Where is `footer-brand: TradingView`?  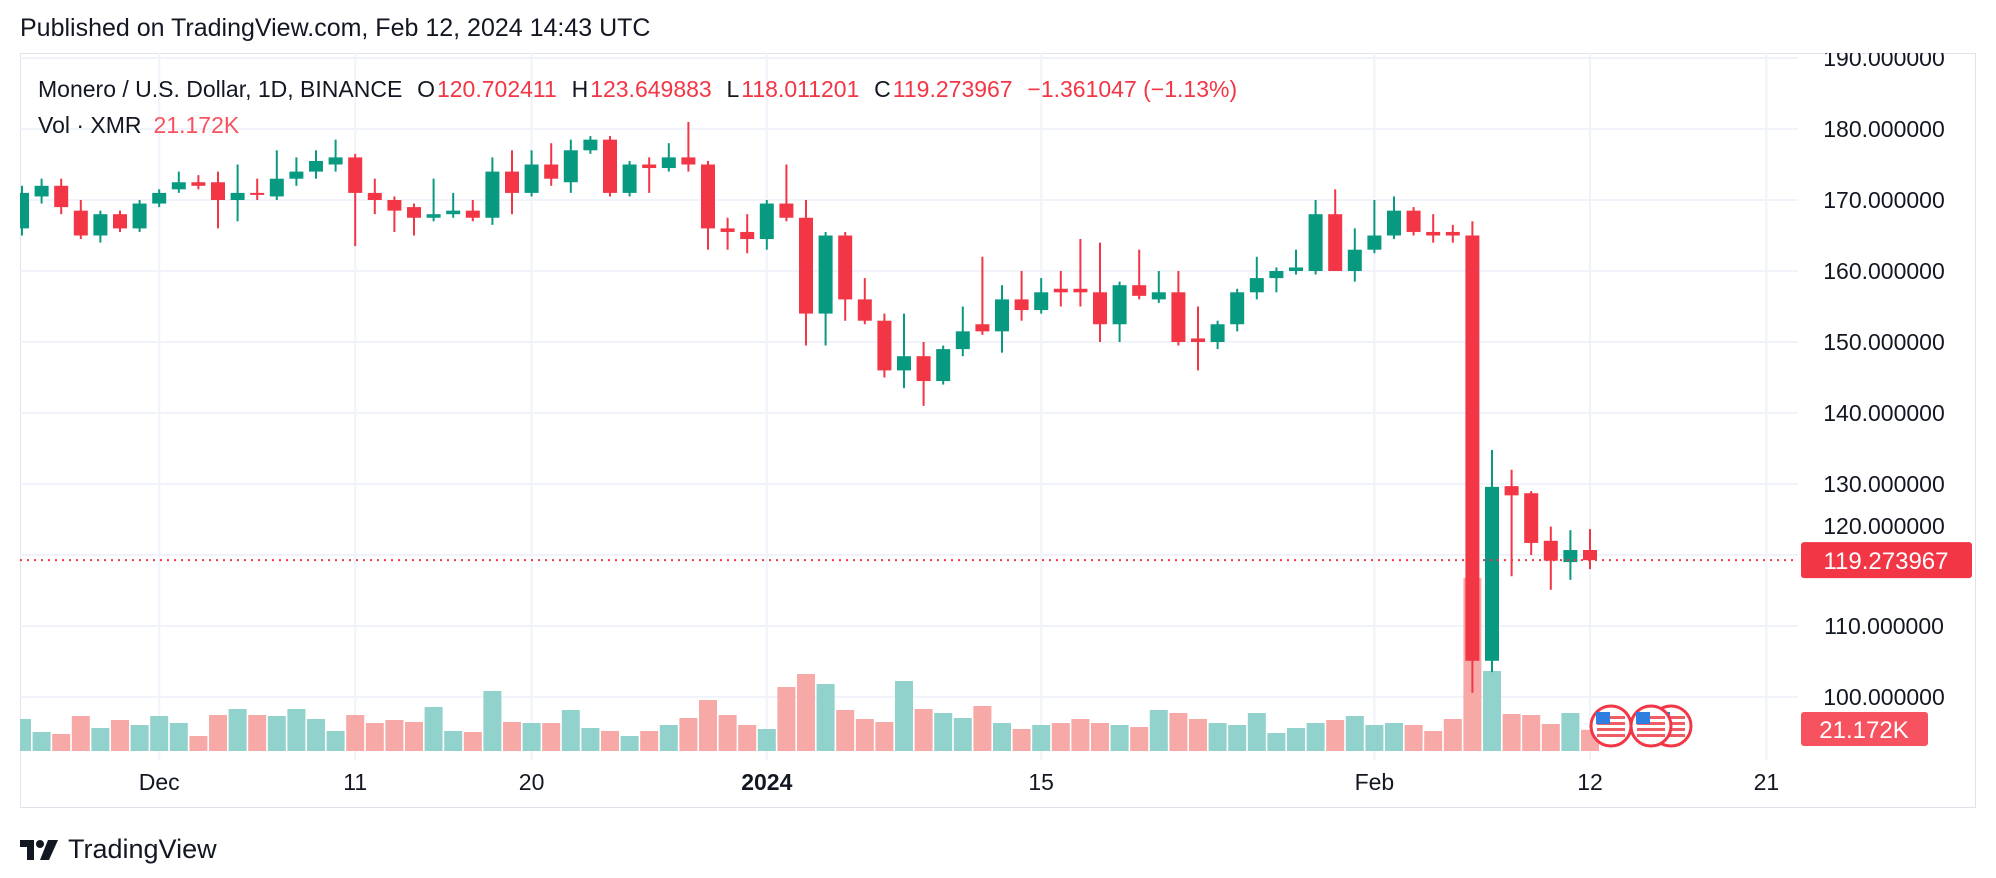
footer-brand: TradingView is located at coordinates (118, 849).